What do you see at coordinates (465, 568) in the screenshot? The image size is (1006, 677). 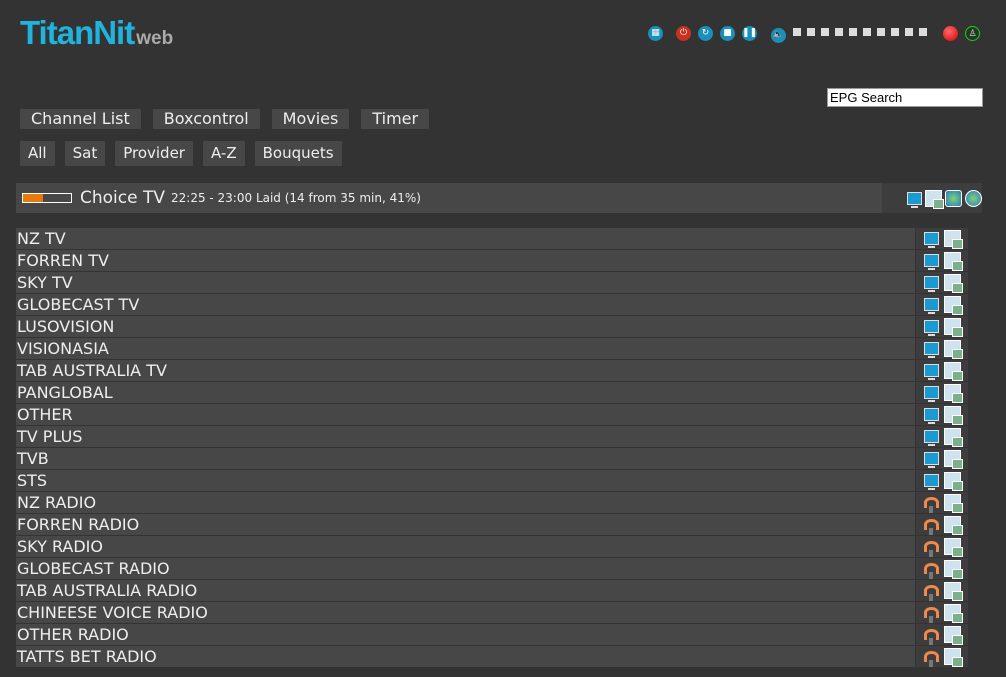 I see `bouquet-name: GLOBECAST RADIO` at bounding box center [465, 568].